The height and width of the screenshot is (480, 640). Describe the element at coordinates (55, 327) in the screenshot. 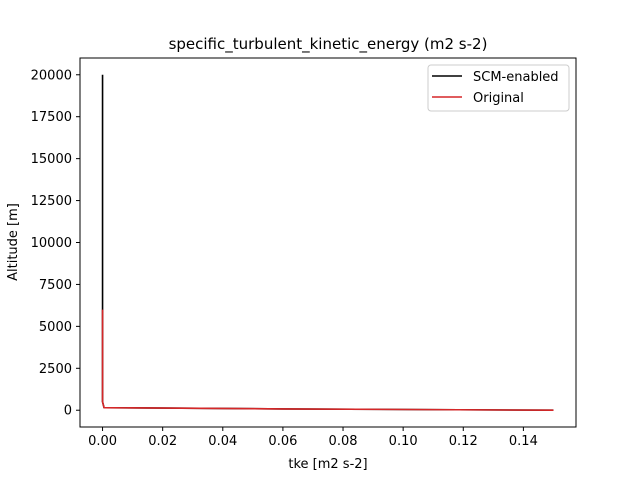

I see `y-tick-label: 5000` at that location.